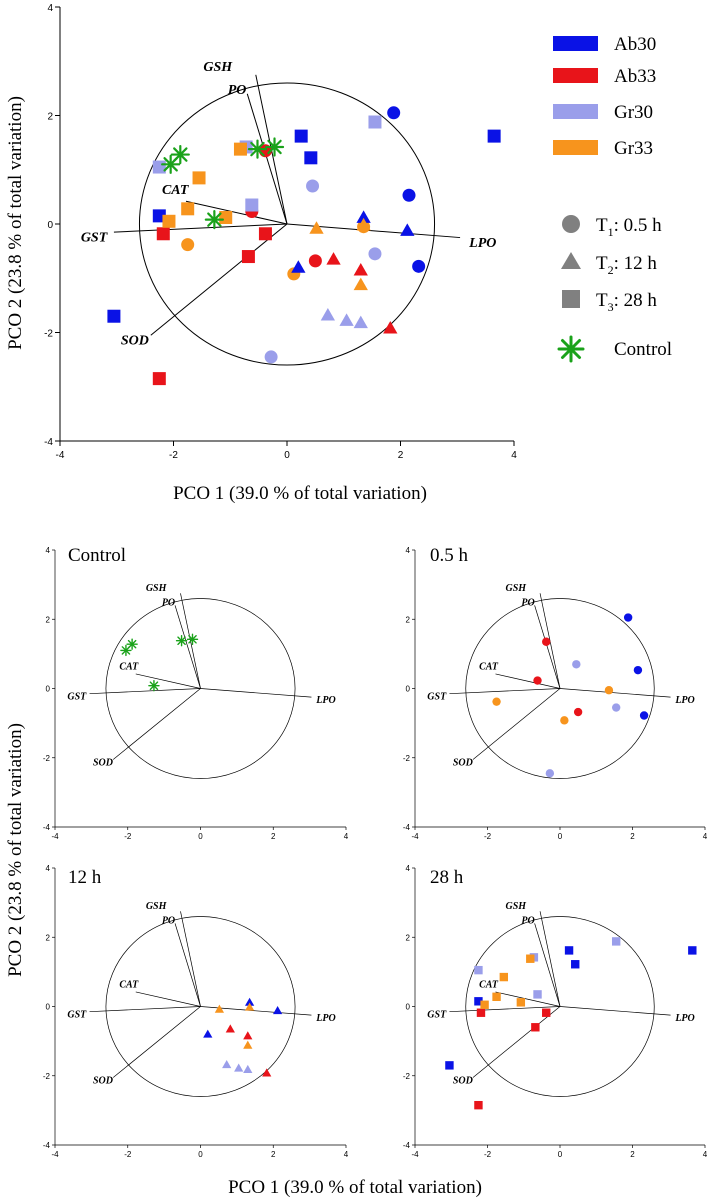  I want to click on x-tick-label: 4, so click(514, 455).